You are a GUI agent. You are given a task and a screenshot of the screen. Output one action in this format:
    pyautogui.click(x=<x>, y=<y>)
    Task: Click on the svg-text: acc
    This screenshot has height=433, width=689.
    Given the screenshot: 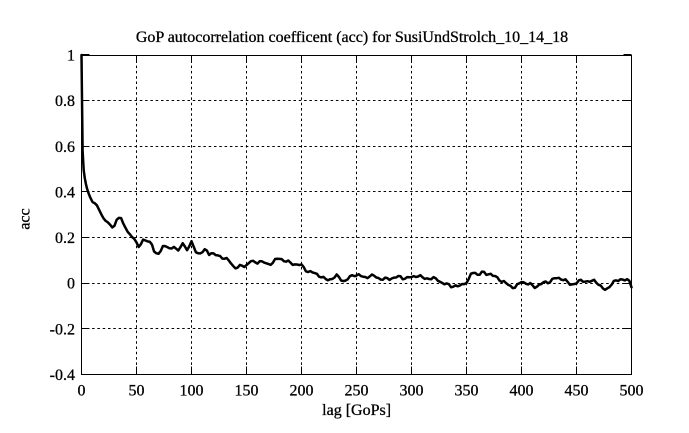 What is the action you would take?
    pyautogui.click(x=25, y=218)
    